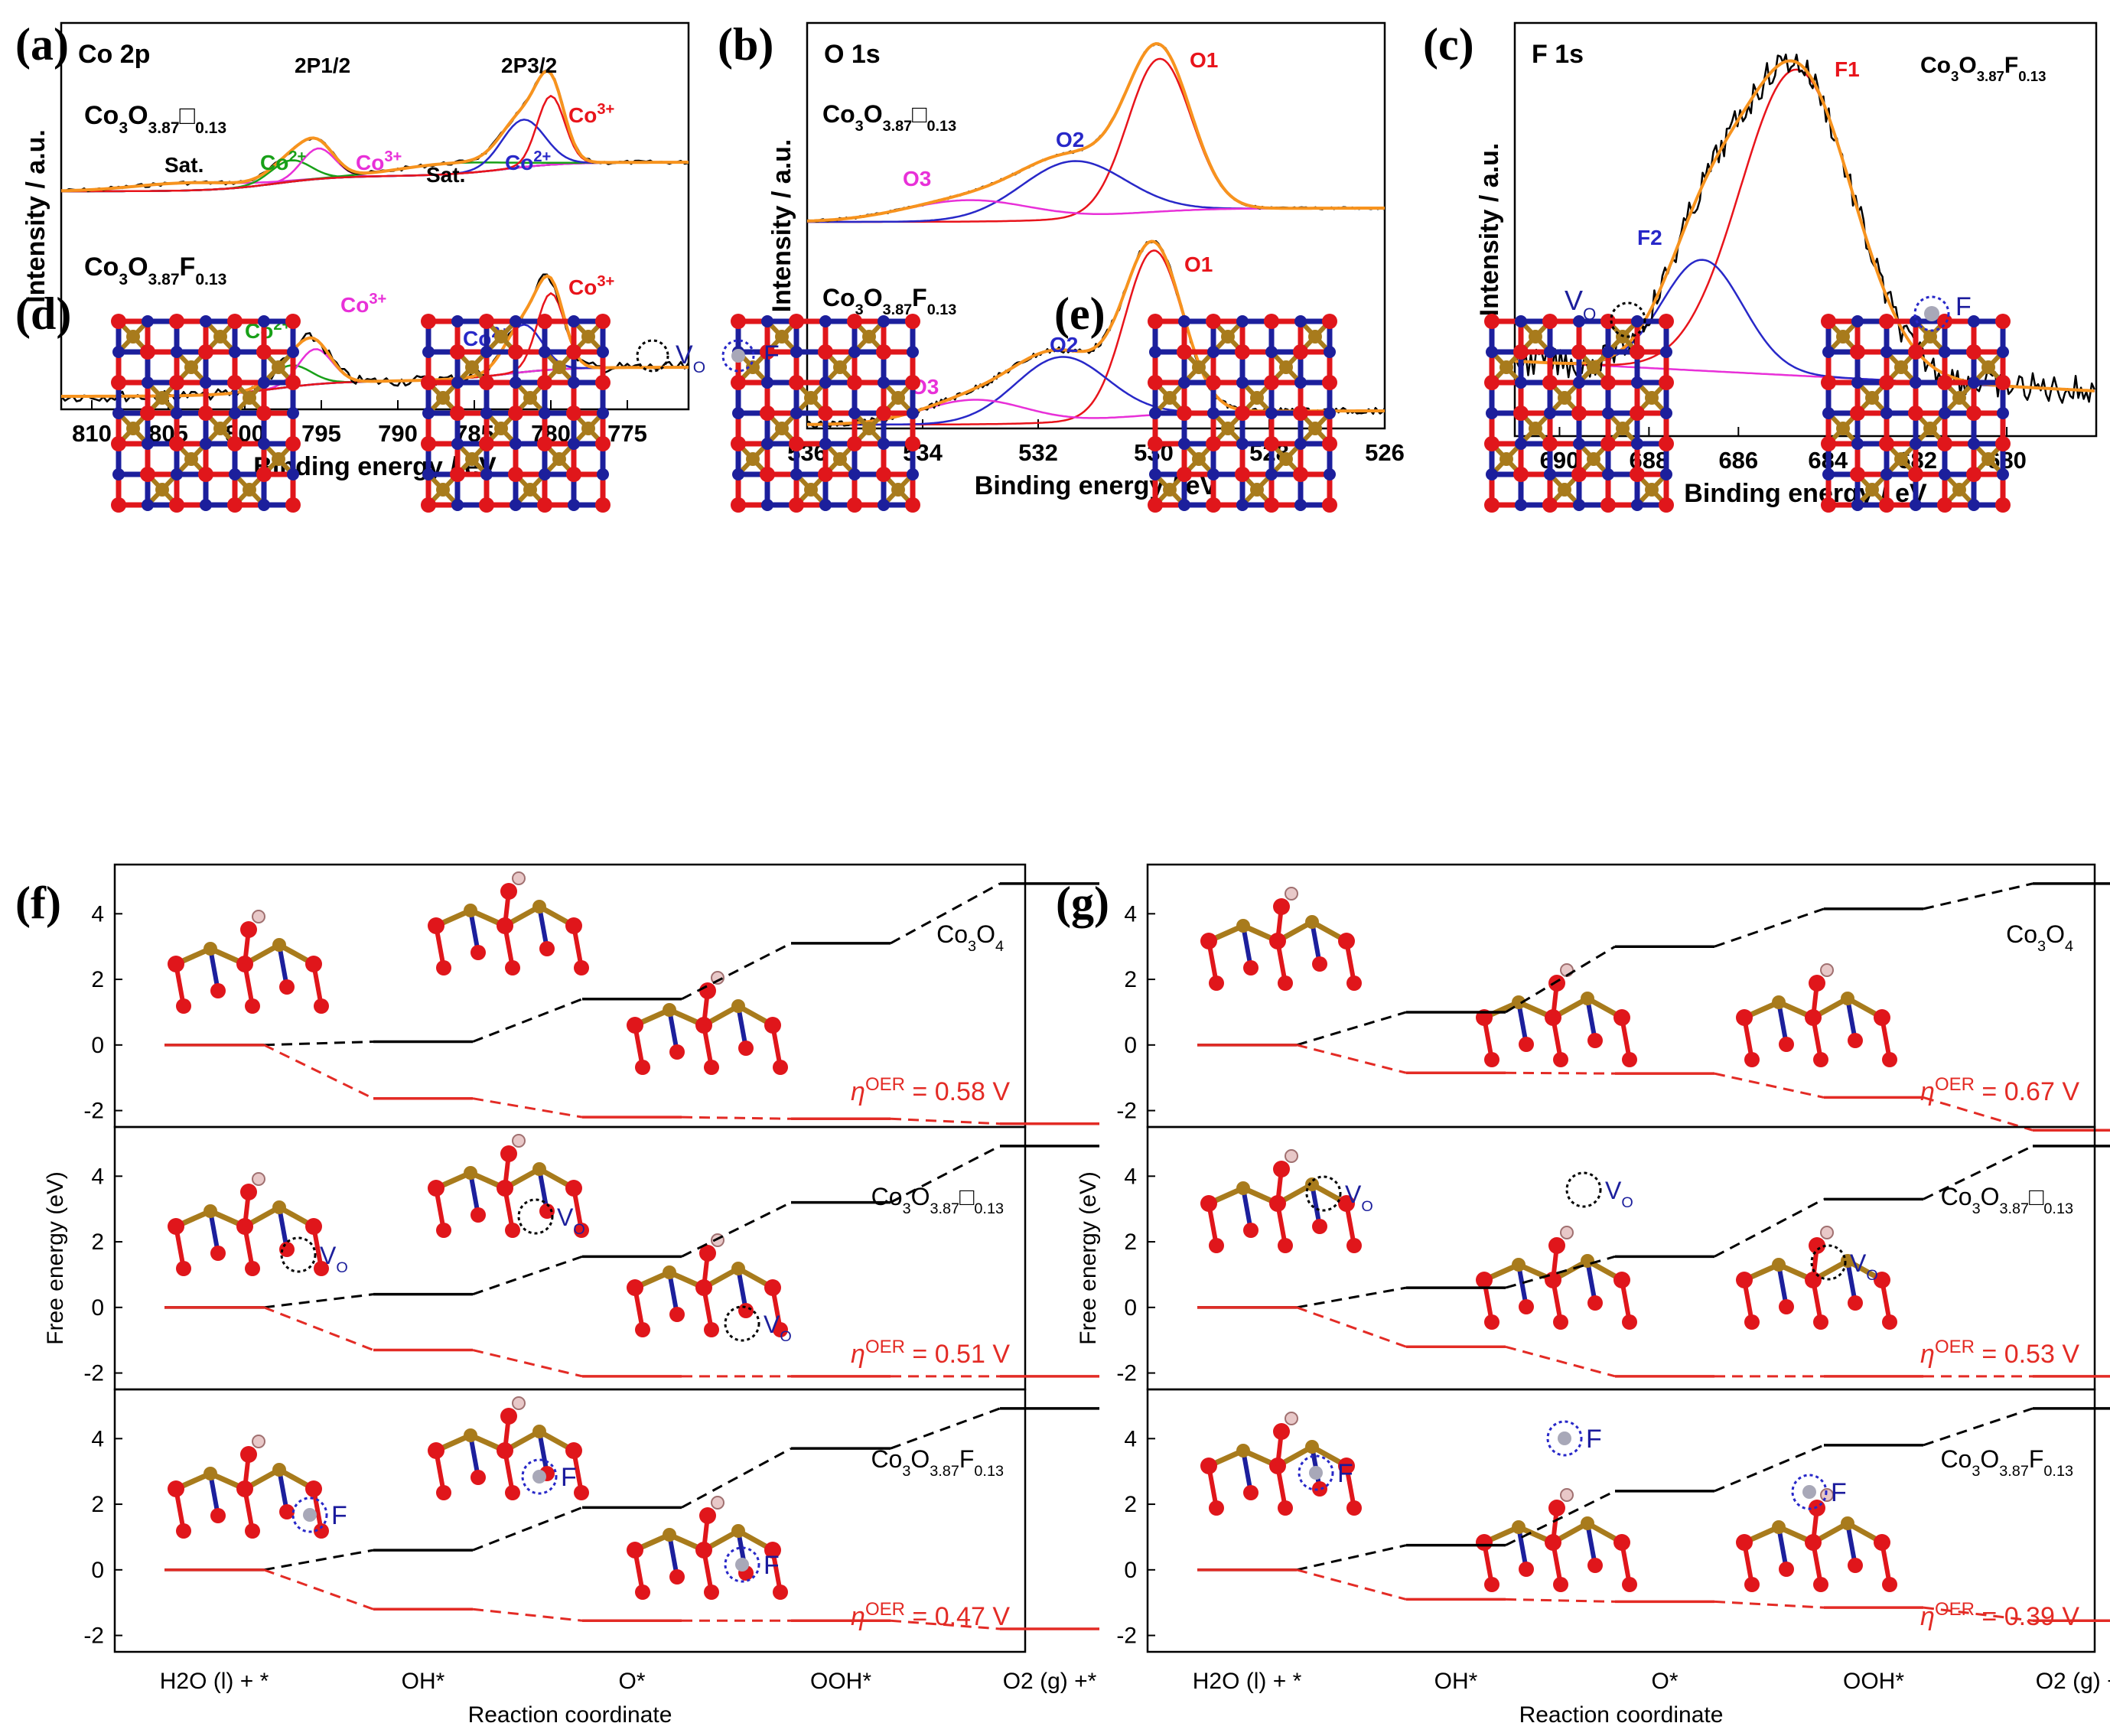  Describe the element at coordinates (627, 433) in the screenshot. I see `x-tick-label: 775` at that location.